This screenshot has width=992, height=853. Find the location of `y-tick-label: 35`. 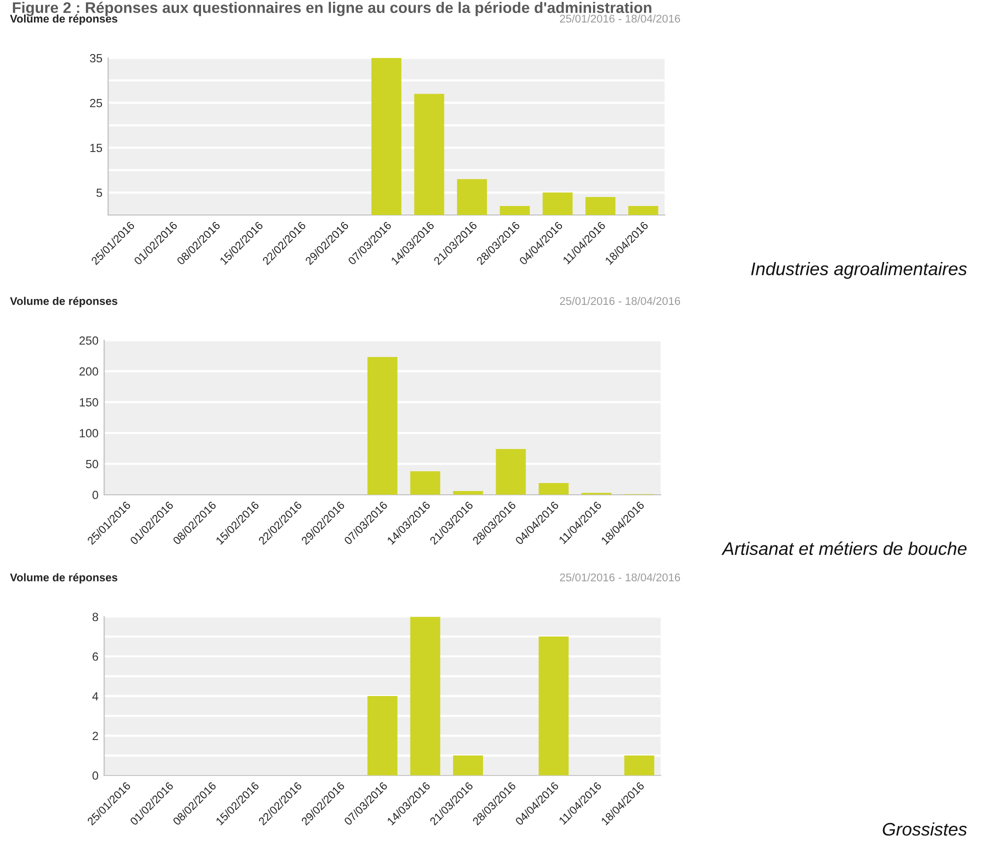

y-tick-label: 35 is located at coordinates (96, 58).